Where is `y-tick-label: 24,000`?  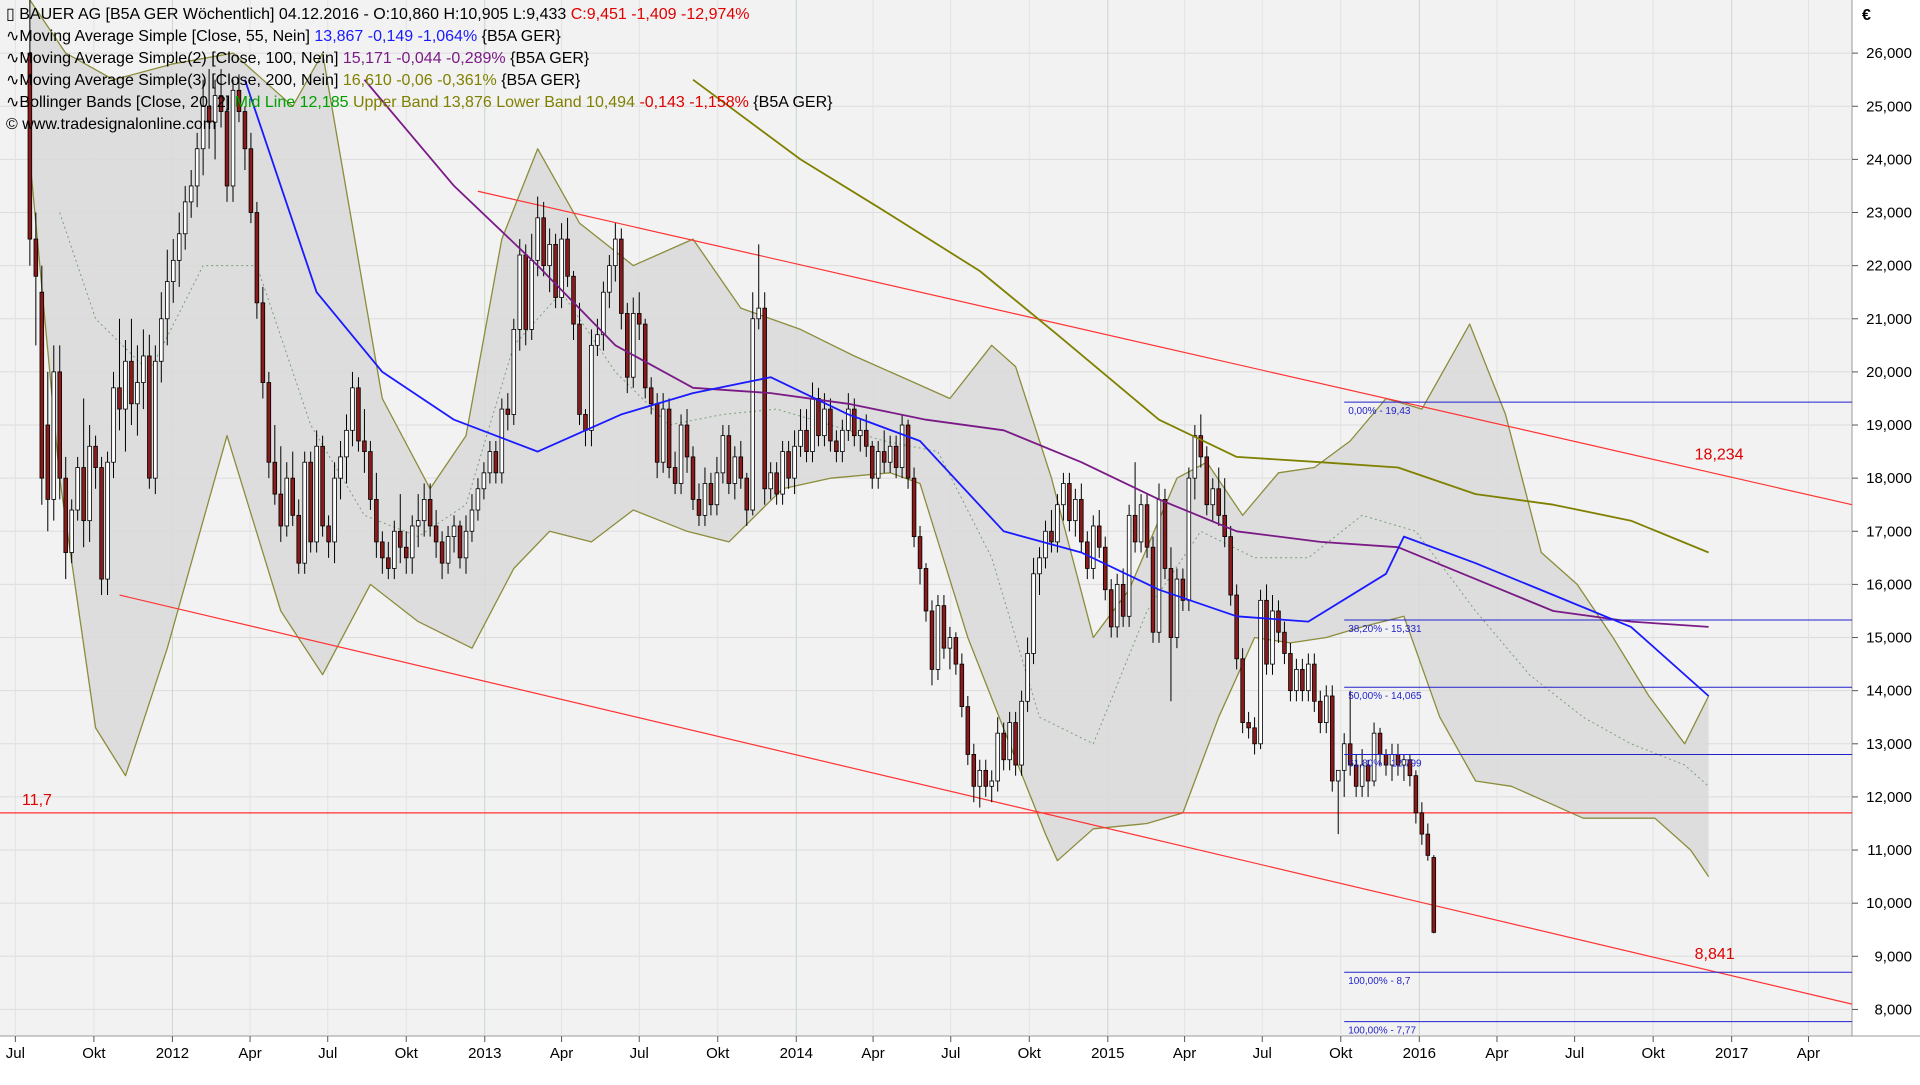
y-tick-label: 24,000 is located at coordinates (1889, 159).